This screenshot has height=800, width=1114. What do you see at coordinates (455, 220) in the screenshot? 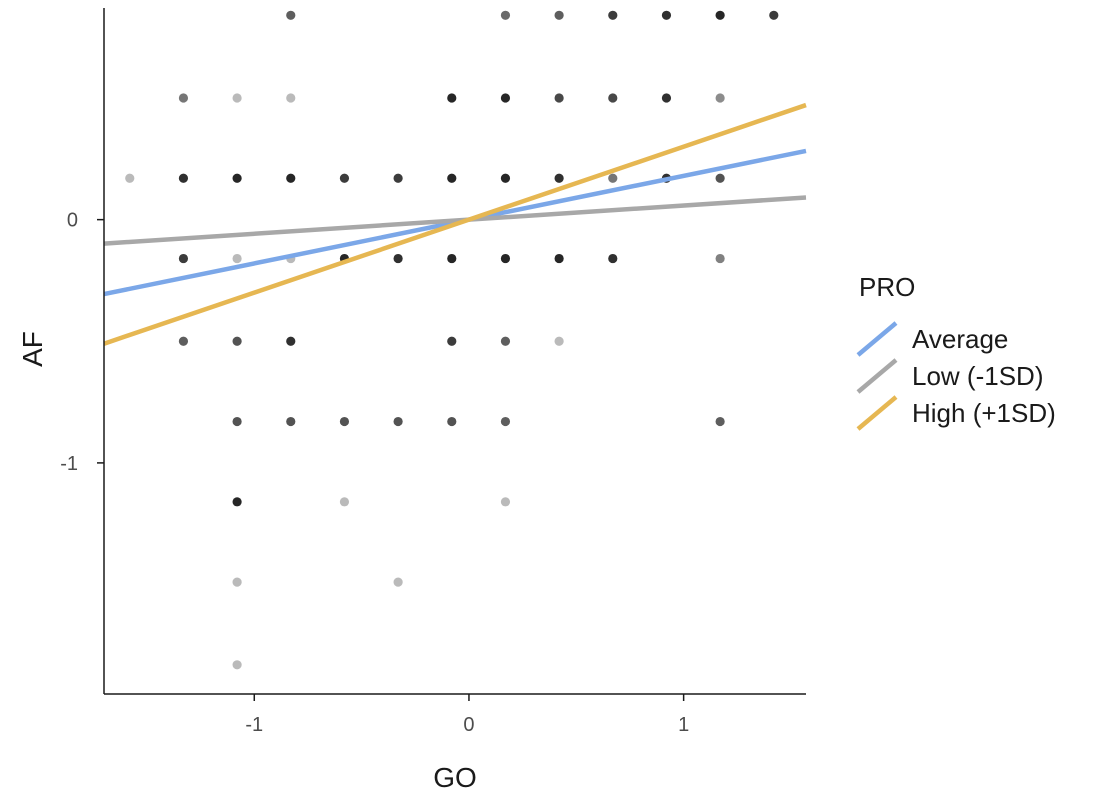
I see `trend-line` at bounding box center [455, 220].